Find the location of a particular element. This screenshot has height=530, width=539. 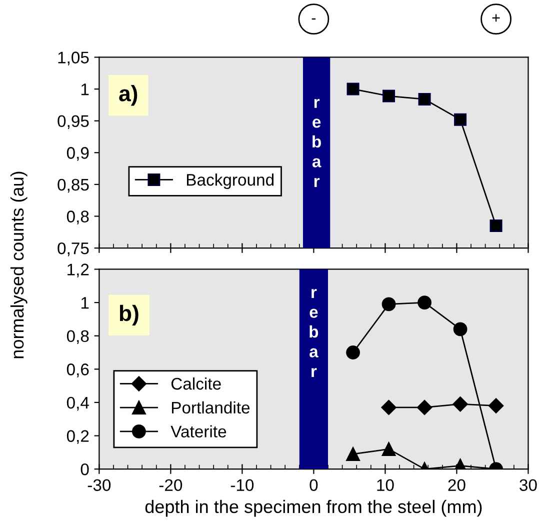

legend-label: Vaterite is located at coordinates (198, 431).